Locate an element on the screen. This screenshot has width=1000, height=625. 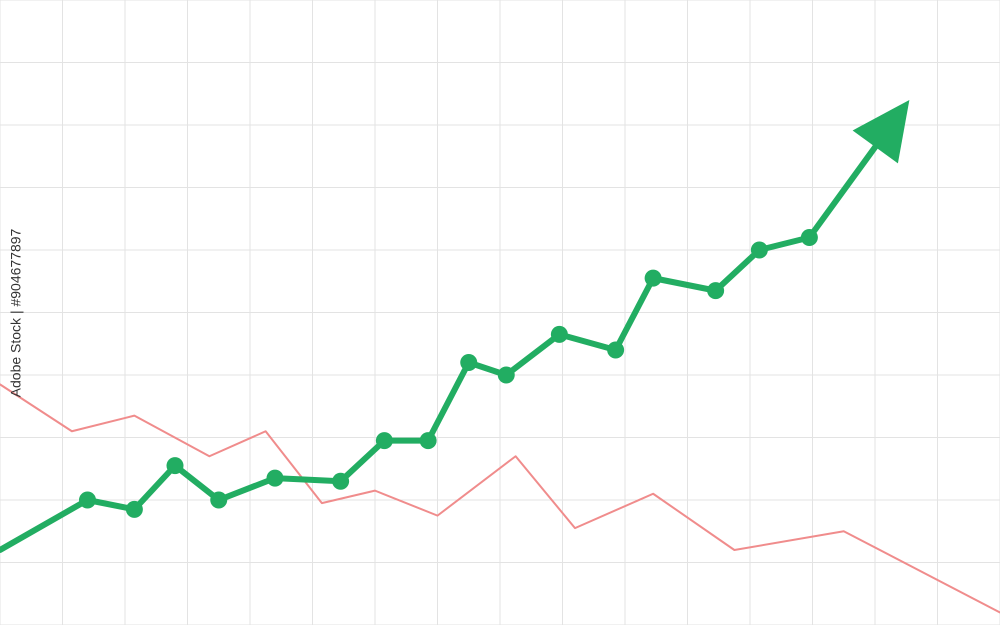
watermark: Adobe Stock | #904677897 is located at coordinates (15, 312).